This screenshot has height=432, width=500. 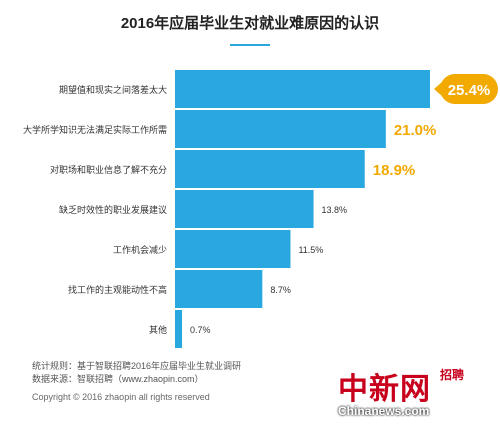 I want to click on category-label: 大学所学知识无法满足实际工作所需, so click(x=95, y=129).